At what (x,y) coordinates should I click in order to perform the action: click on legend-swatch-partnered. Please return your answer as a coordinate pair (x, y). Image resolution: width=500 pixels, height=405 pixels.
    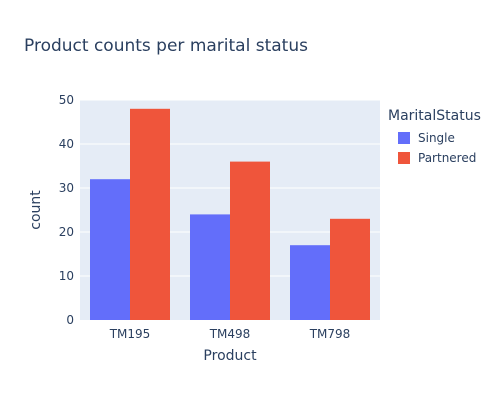
    Looking at the image, I should click on (404, 158).